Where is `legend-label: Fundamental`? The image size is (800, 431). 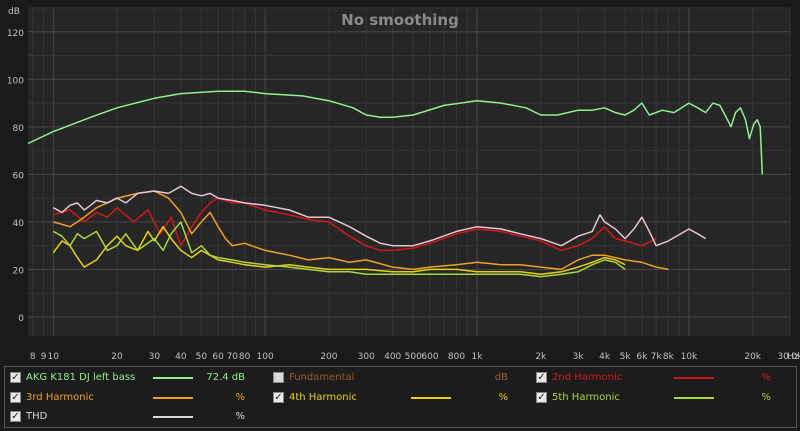
legend-label: Fundamental is located at coordinates (322, 377).